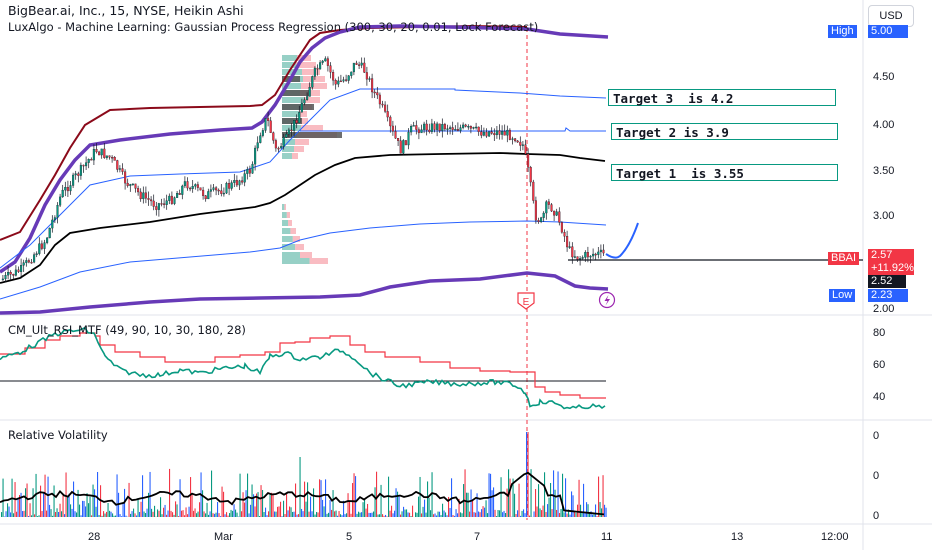 Image resolution: width=932 pixels, height=550 pixels. I want to click on earnings-marker, so click(526, 301).